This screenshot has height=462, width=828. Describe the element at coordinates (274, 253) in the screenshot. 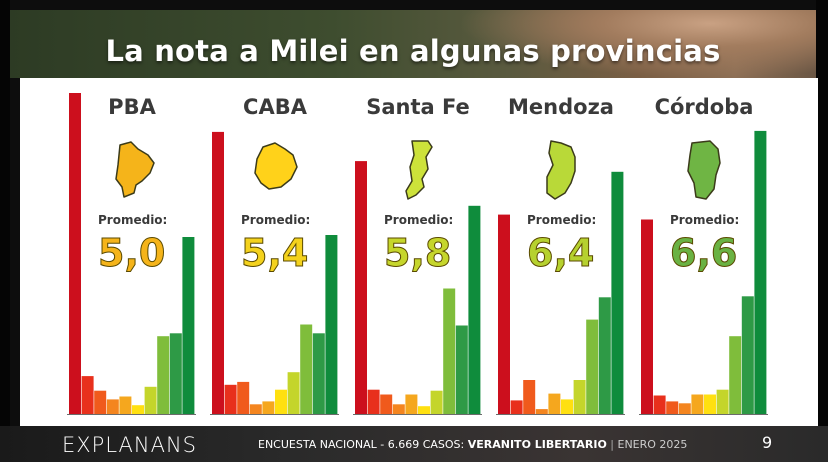

I see `average-value: 5,4` at that location.